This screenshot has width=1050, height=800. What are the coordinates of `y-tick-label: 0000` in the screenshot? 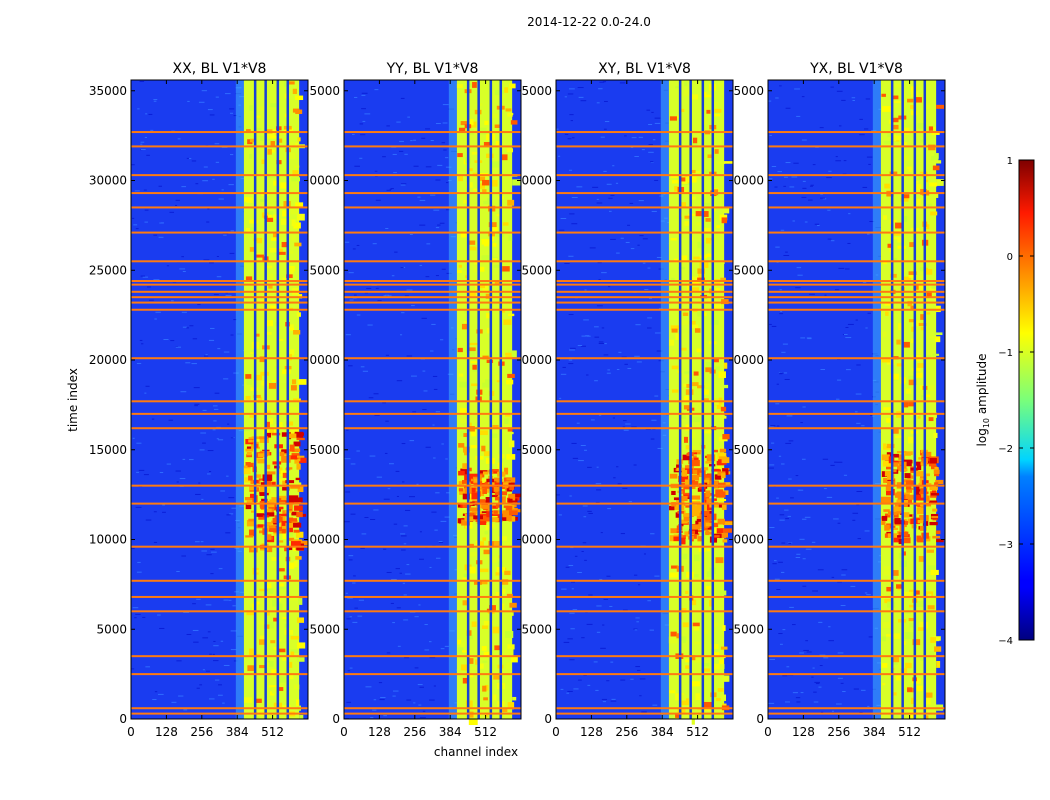 It's located at (748, 181).